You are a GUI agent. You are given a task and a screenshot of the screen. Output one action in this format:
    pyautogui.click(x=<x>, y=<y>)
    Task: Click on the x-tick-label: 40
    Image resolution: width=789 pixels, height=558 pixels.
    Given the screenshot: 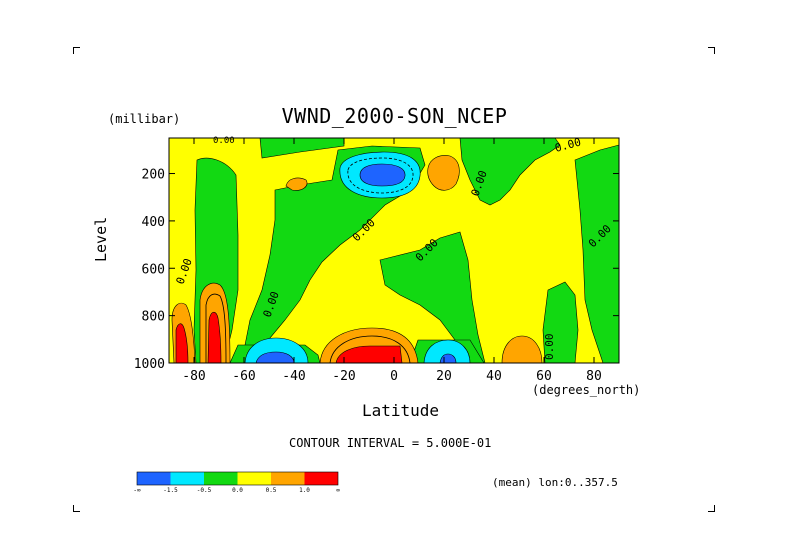 What is the action you would take?
    pyautogui.click(x=494, y=376)
    